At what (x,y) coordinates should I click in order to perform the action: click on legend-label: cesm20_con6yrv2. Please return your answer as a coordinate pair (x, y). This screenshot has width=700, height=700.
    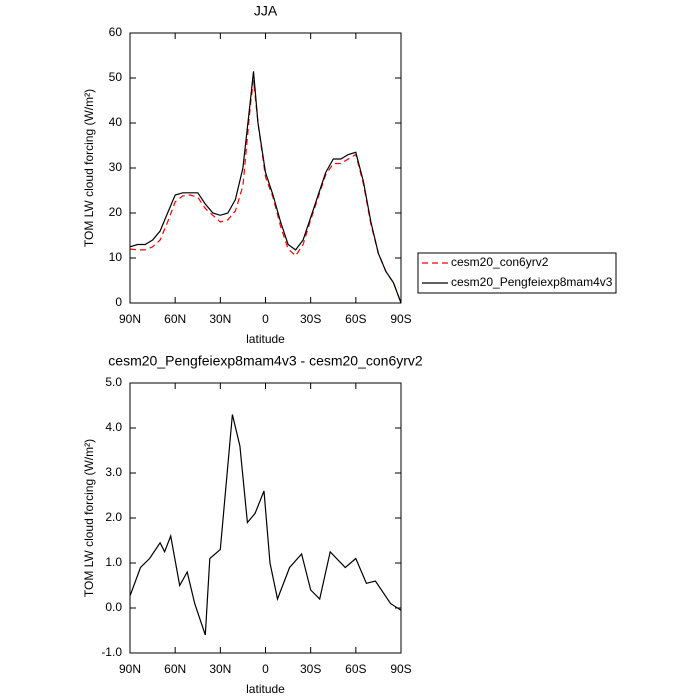
    Looking at the image, I should click on (500, 262).